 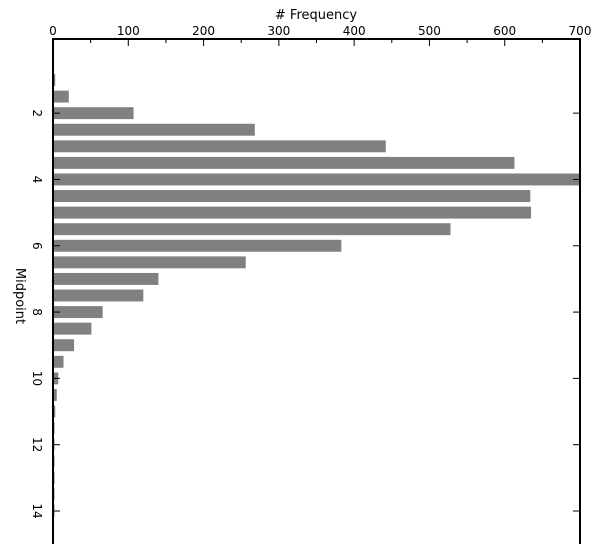 What do you see at coordinates (19, 296) in the screenshot?
I see `y-axis-title: Midpoint` at bounding box center [19, 296].